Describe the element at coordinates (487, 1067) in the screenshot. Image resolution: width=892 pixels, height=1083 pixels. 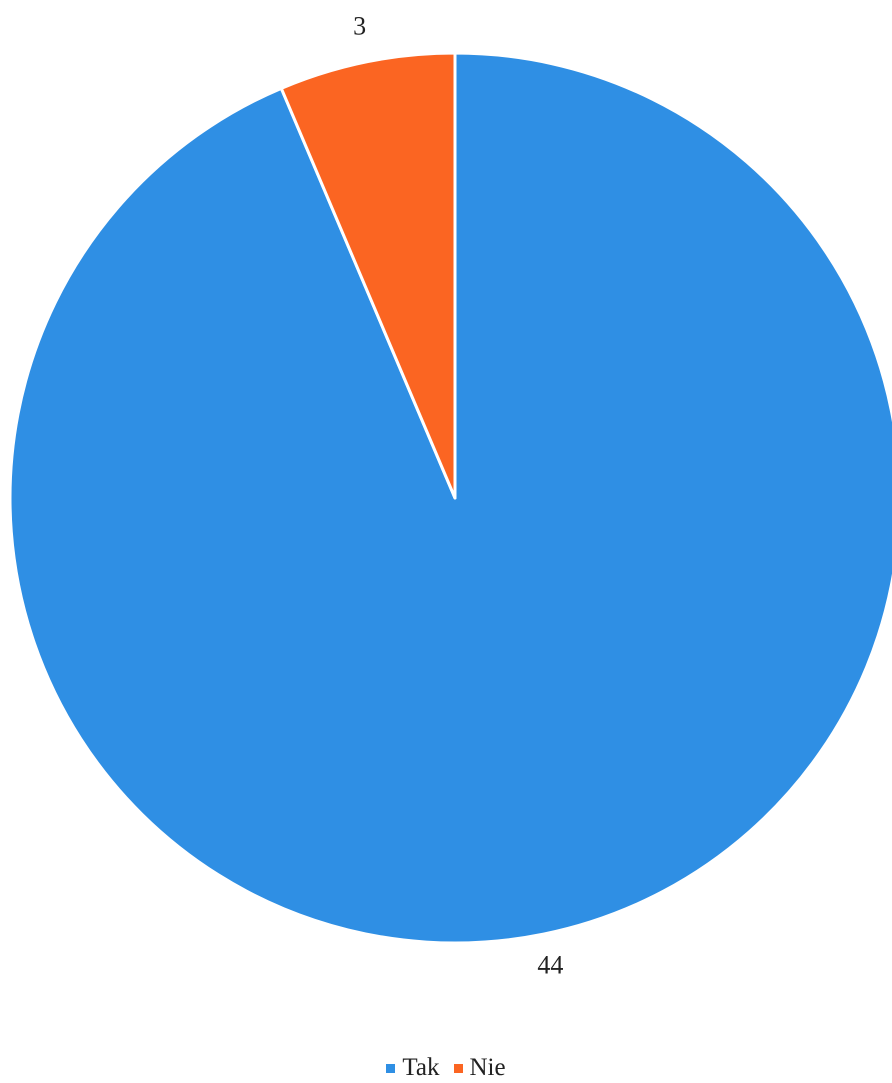
I see `legend-label-nie: Nie` at that location.